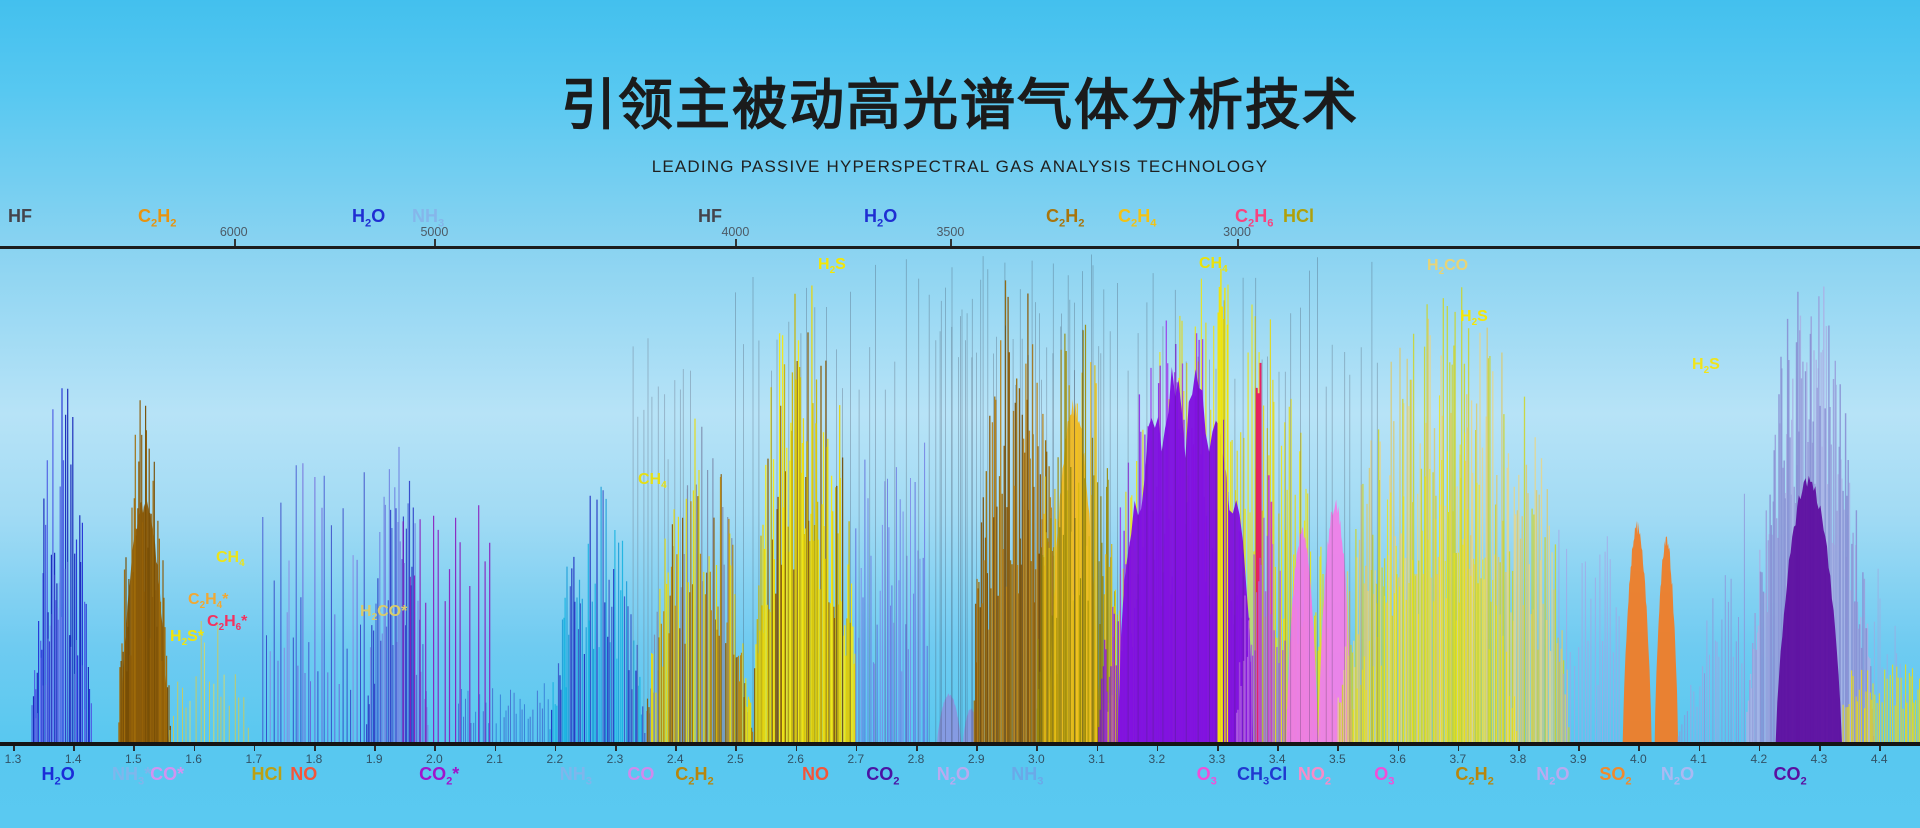 Image resolution: width=1920 pixels, height=828 pixels. I want to click on spectral-band-weak-2.1, so click(503, 712).